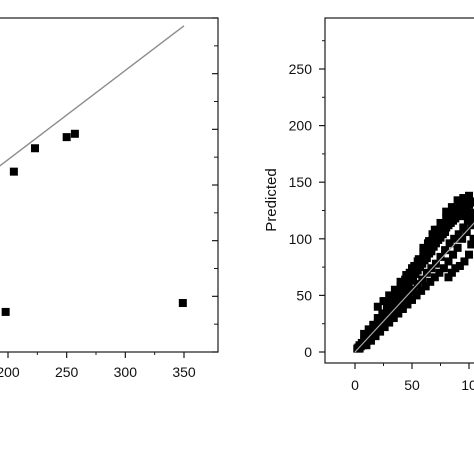 This screenshot has width=474, height=474. I want to click on right-y-tick-label: 0, so click(308, 352).